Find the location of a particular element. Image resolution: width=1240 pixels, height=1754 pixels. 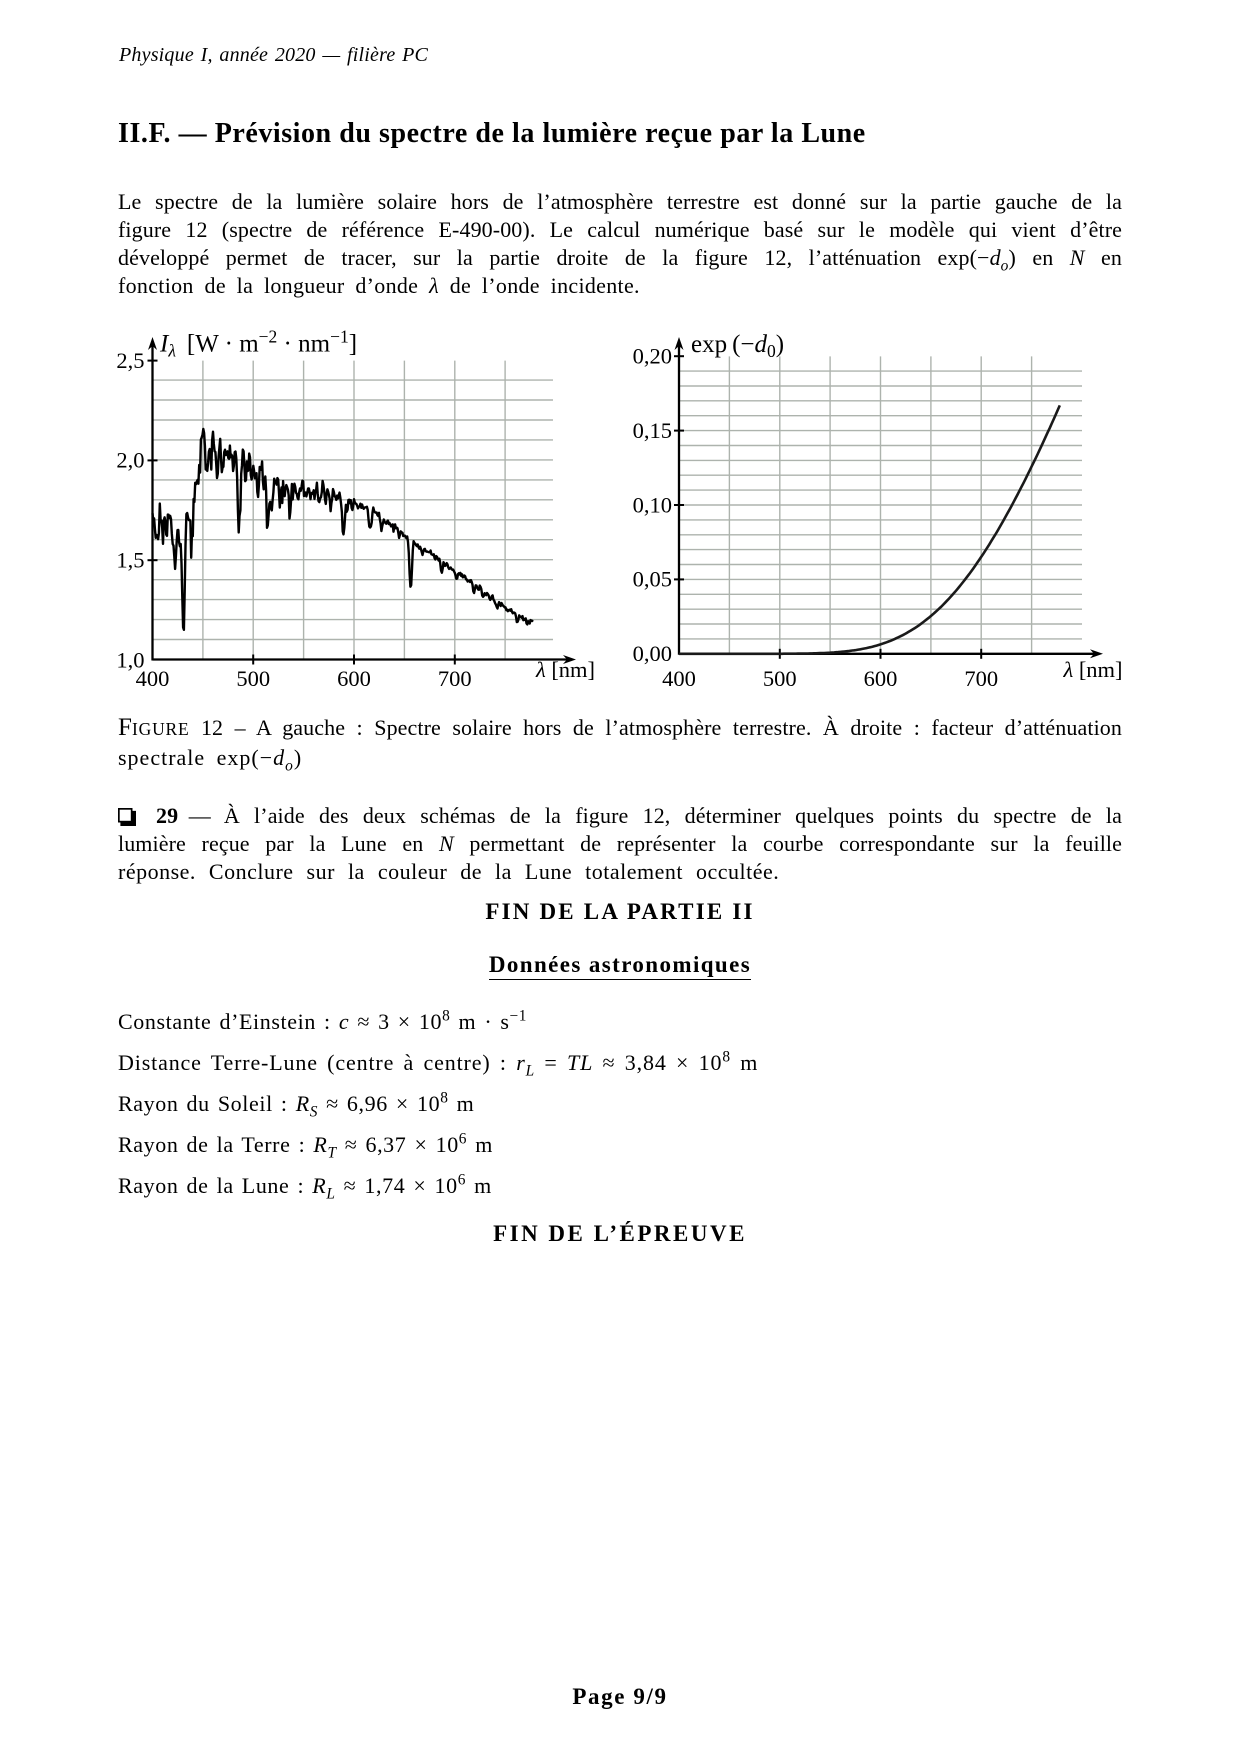

svg-text: 2,5 is located at coordinates (130, 360).